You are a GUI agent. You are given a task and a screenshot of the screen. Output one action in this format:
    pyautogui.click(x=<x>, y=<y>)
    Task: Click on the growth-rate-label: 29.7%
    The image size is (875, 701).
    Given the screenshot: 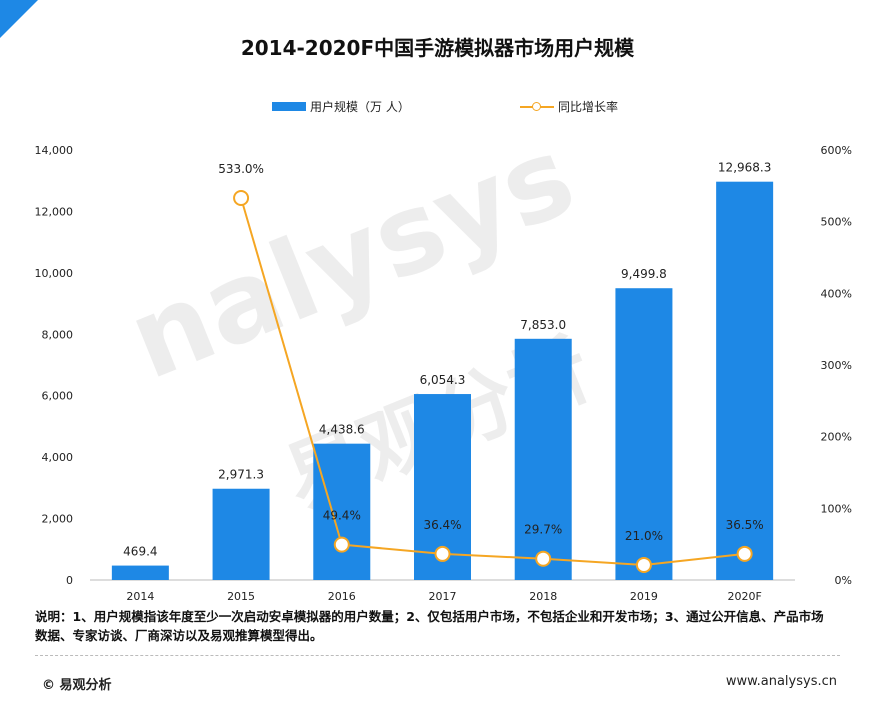 What is the action you would take?
    pyautogui.click(x=543, y=530)
    